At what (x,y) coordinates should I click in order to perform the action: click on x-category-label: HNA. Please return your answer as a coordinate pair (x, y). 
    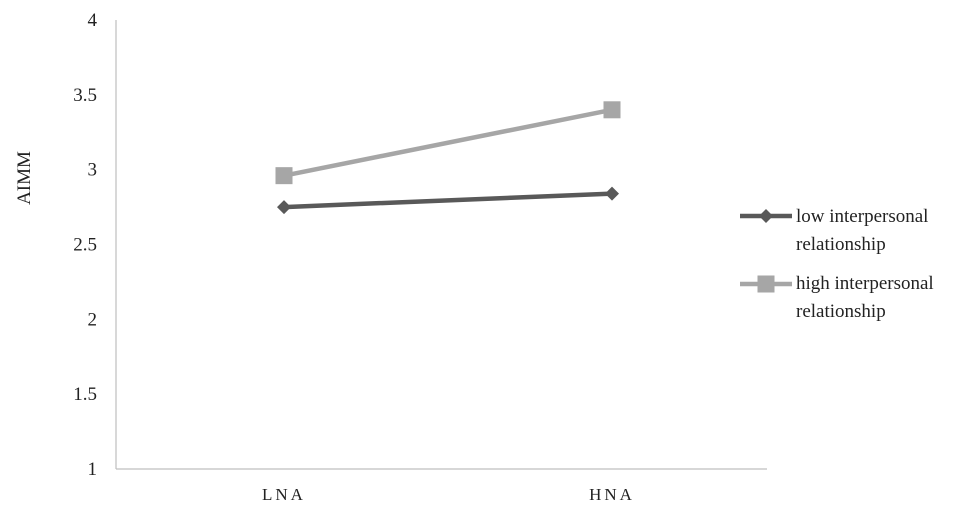
    Looking at the image, I should click on (612, 494).